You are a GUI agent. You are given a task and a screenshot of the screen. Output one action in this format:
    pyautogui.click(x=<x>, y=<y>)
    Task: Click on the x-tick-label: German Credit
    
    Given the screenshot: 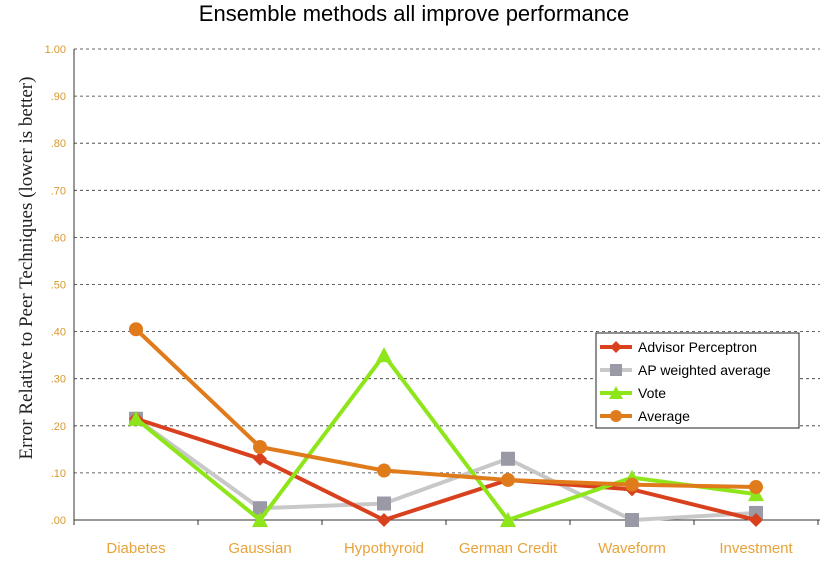 What is the action you would take?
    pyautogui.click(x=508, y=548)
    